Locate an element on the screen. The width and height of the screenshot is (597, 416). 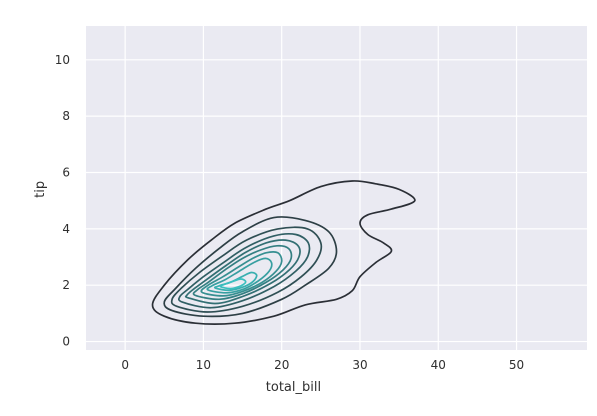
y-tick-label: 2 is located at coordinates (66, 285).